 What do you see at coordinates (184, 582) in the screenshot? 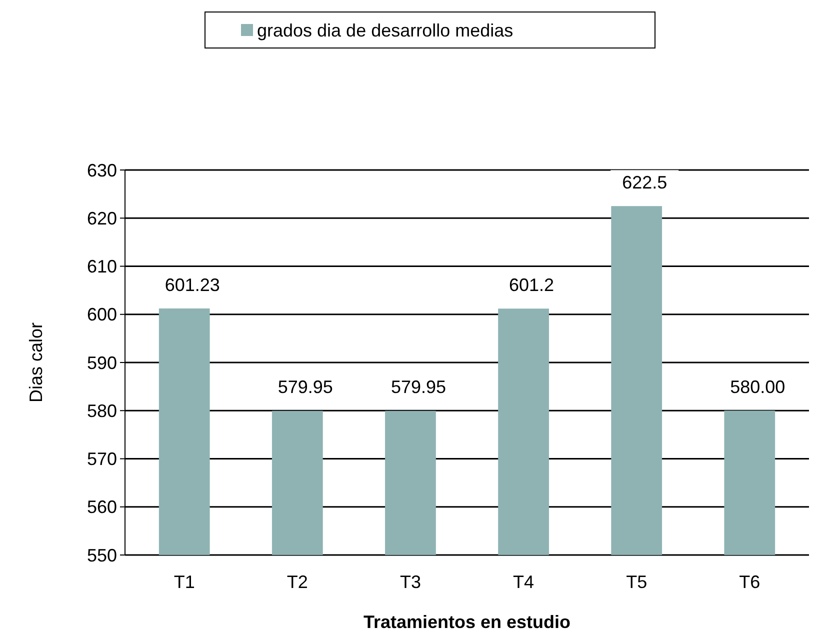
I see `x-tick-label: T1` at bounding box center [184, 582].